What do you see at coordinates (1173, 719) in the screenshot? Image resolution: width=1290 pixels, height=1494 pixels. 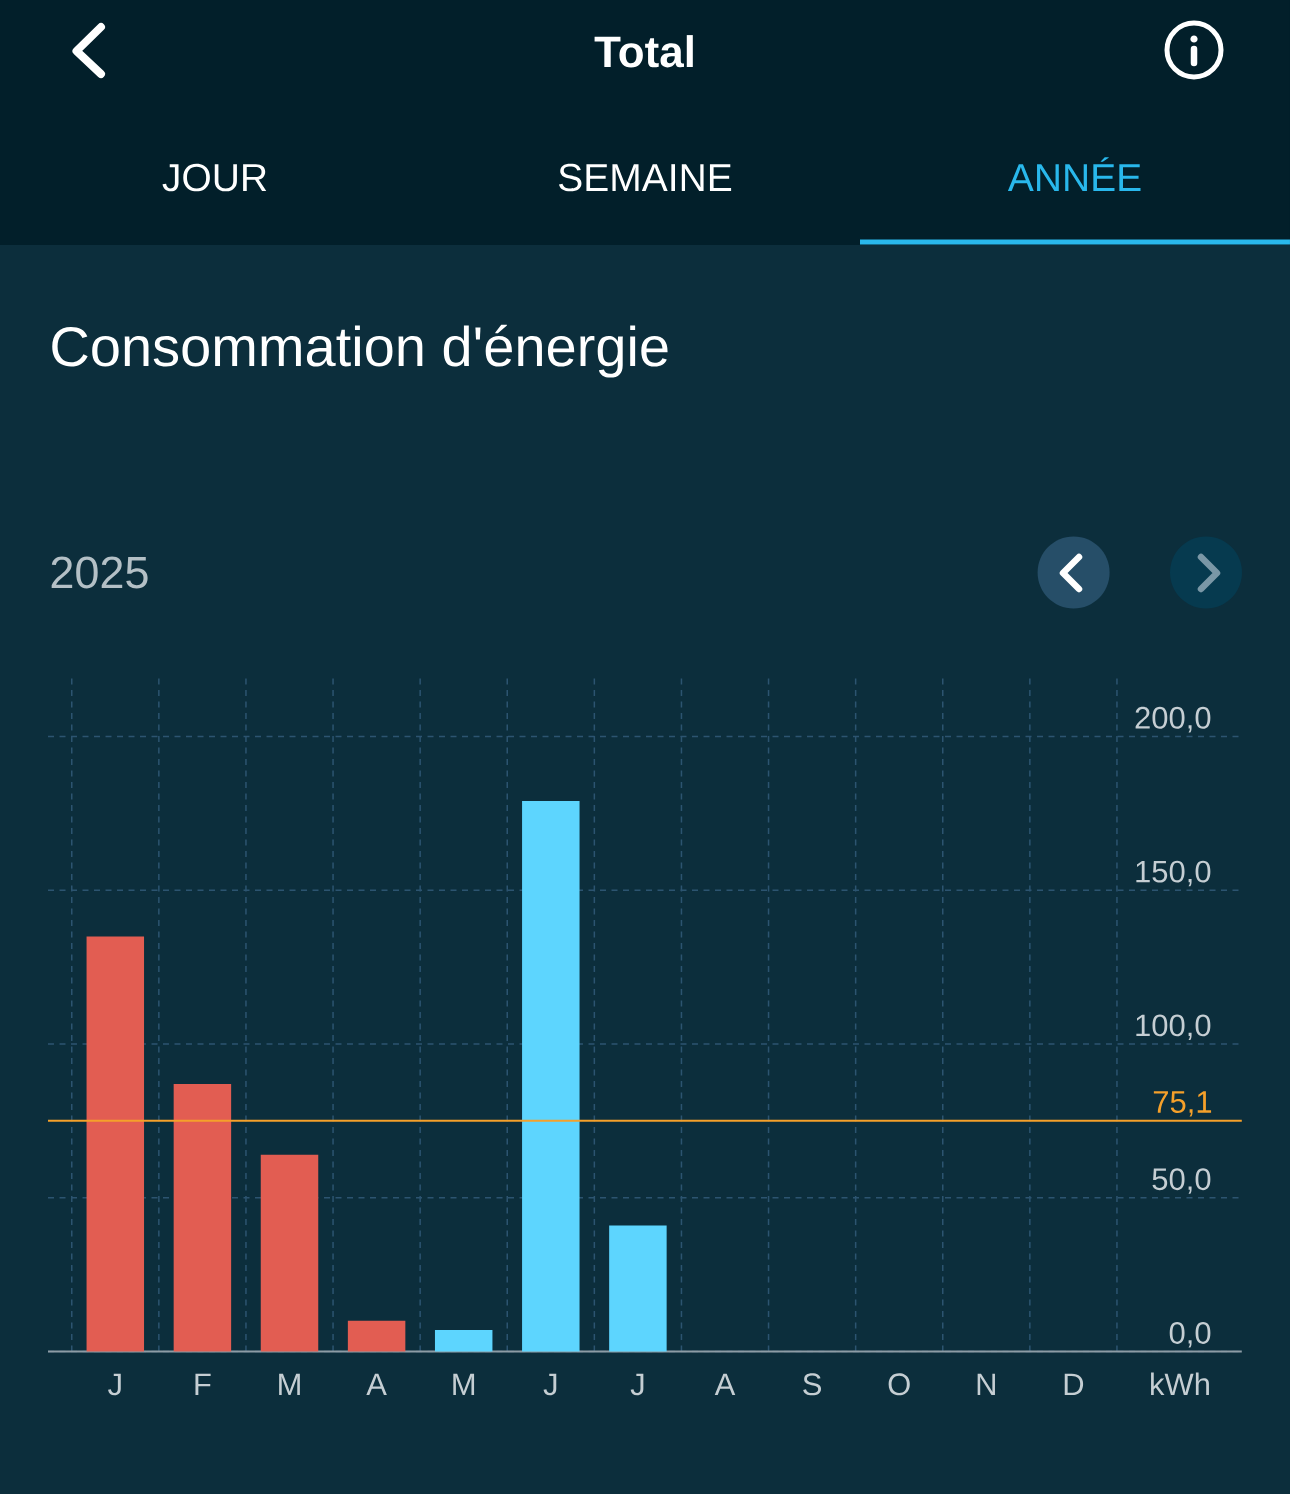 I see `y-tick-label: 200,0` at bounding box center [1173, 719].